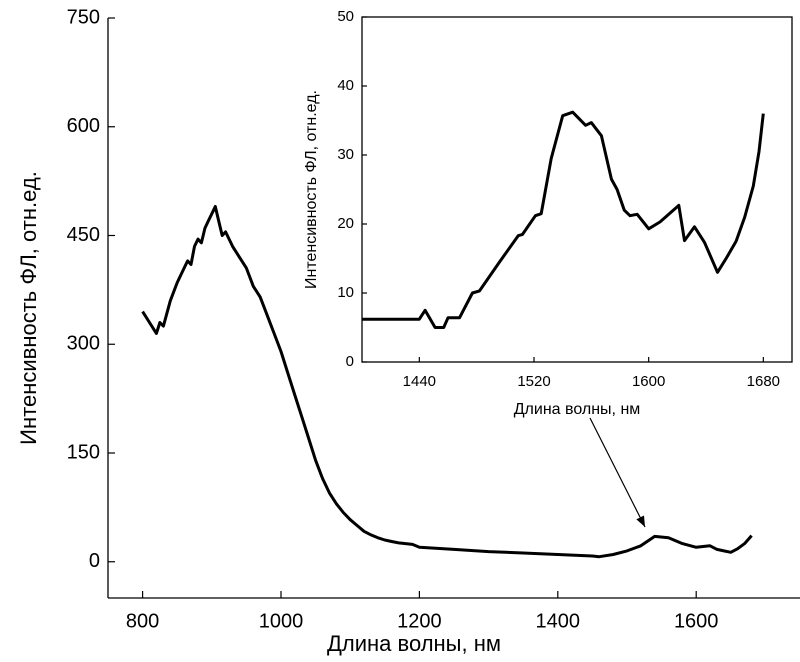 The image size is (800, 662). I want to click on pointer-arrow, so click(617, 472).